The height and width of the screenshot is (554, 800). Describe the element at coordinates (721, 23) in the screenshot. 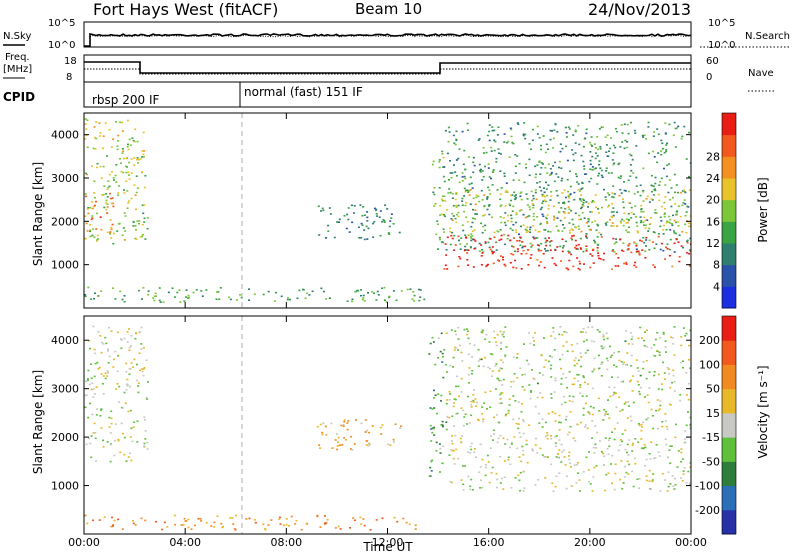

I see `nsearch-tick-top: 10^5` at that location.